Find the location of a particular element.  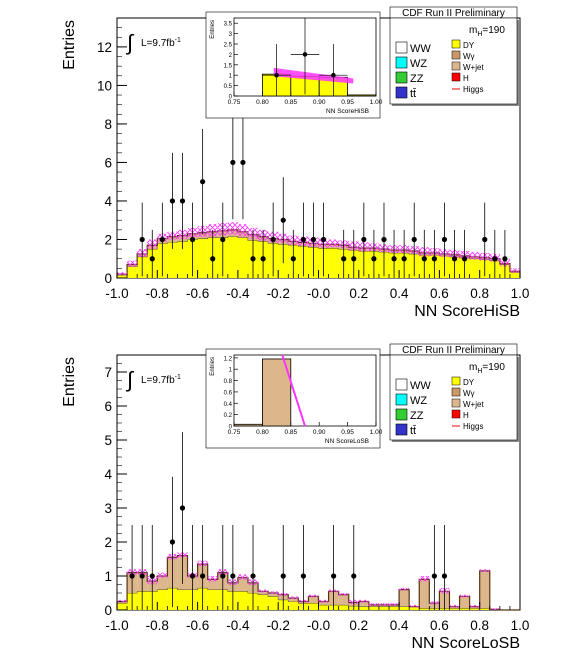

x-tick-label: -0.8 is located at coordinates (157, 293).